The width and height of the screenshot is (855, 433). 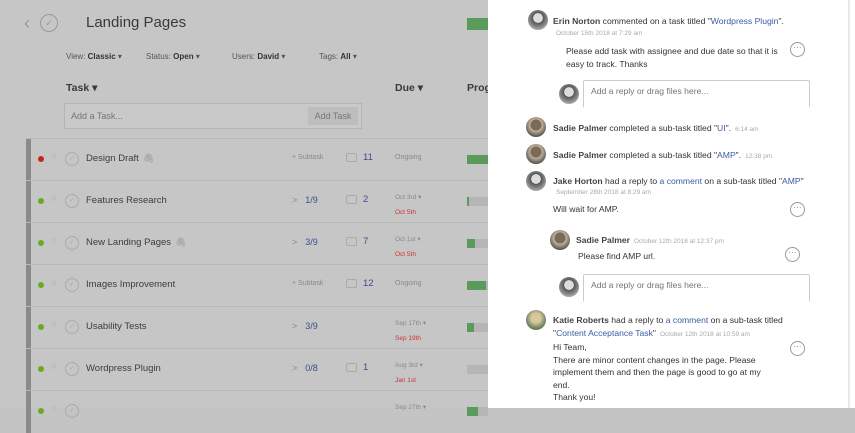 What do you see at coordinates (257, 159) in the screenshot?
I see `task-row: ☆ ✓ Design Draft 🖇 + Subtask 11 Ongoing` at bounding box center [257, 159].